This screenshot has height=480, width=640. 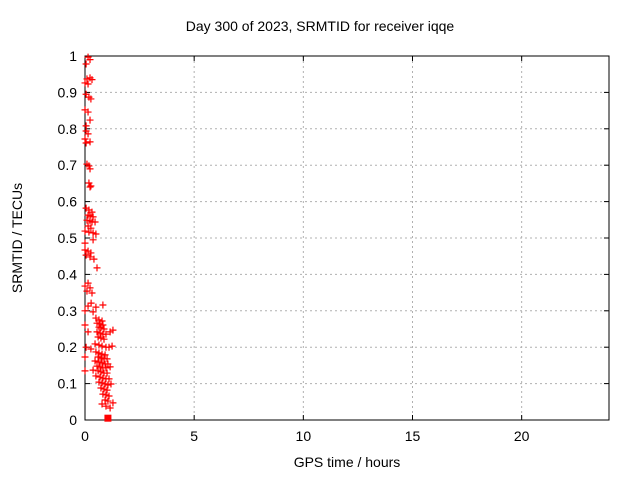 What do you see at coordinates (522, 436) in the screenshot?
I see `x-tick-label: 20` at bounding box center [522, 436].